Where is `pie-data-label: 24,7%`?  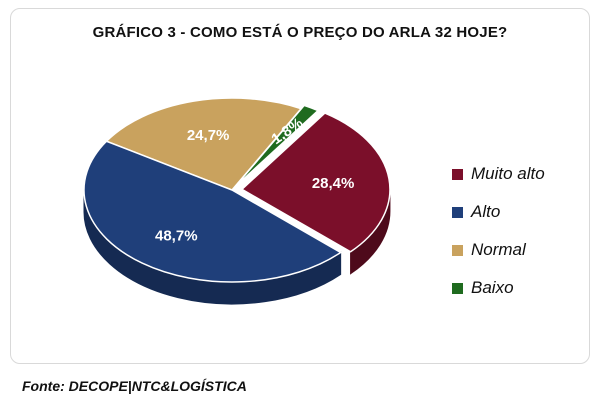
pie-data-label: 24,7% is located at coordinates (208, 135).